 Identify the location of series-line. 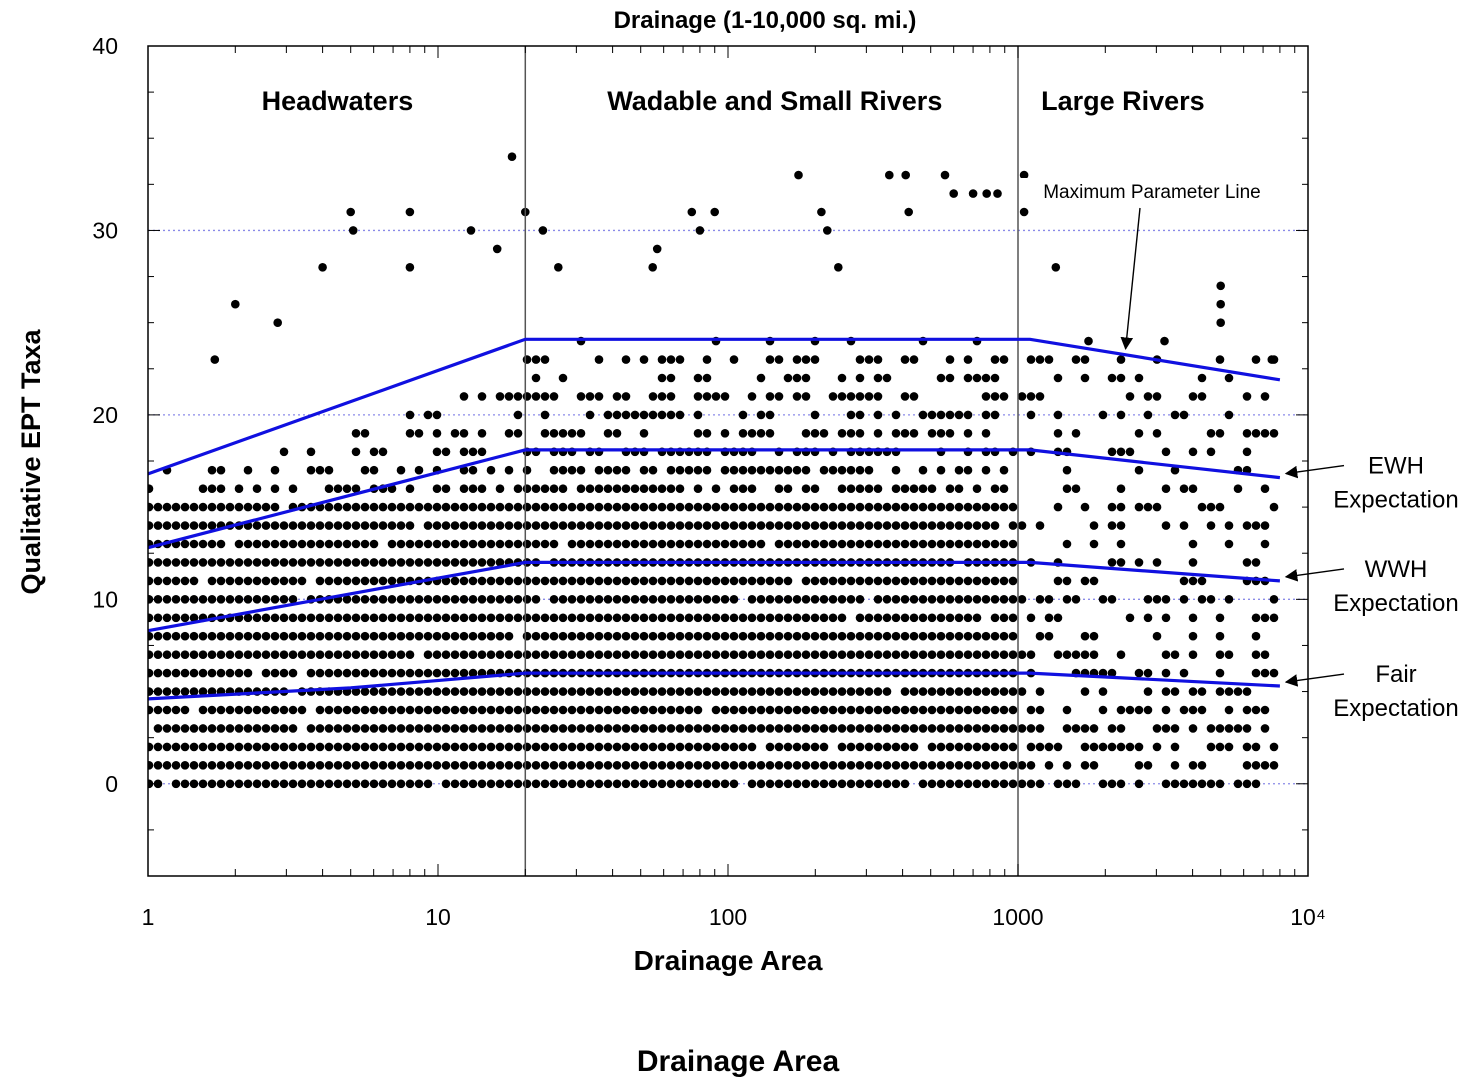
(713, 686).